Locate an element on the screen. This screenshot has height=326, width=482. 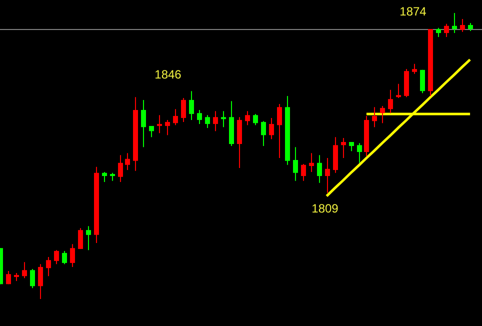
annotation: 1846 is located at coordinates (168, 74).